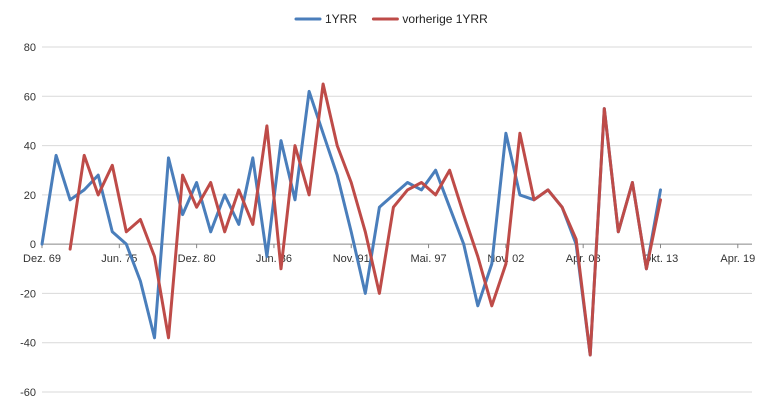 The width and height of the screenshot is (770, 409). Describe the element at coordinates (274, 259) in the screenshot. I see `x-tick-label: Jun. 86` at that location.